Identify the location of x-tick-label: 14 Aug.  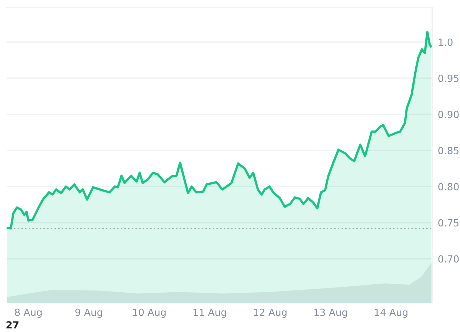
(391, 313).